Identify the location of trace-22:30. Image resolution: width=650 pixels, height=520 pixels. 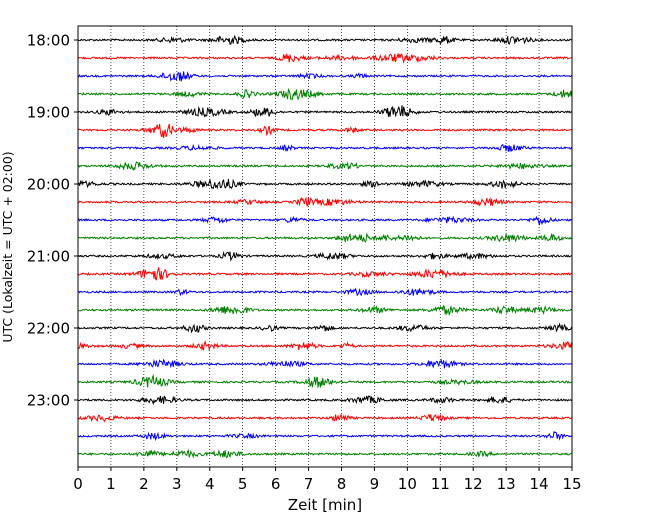
(324, 363).